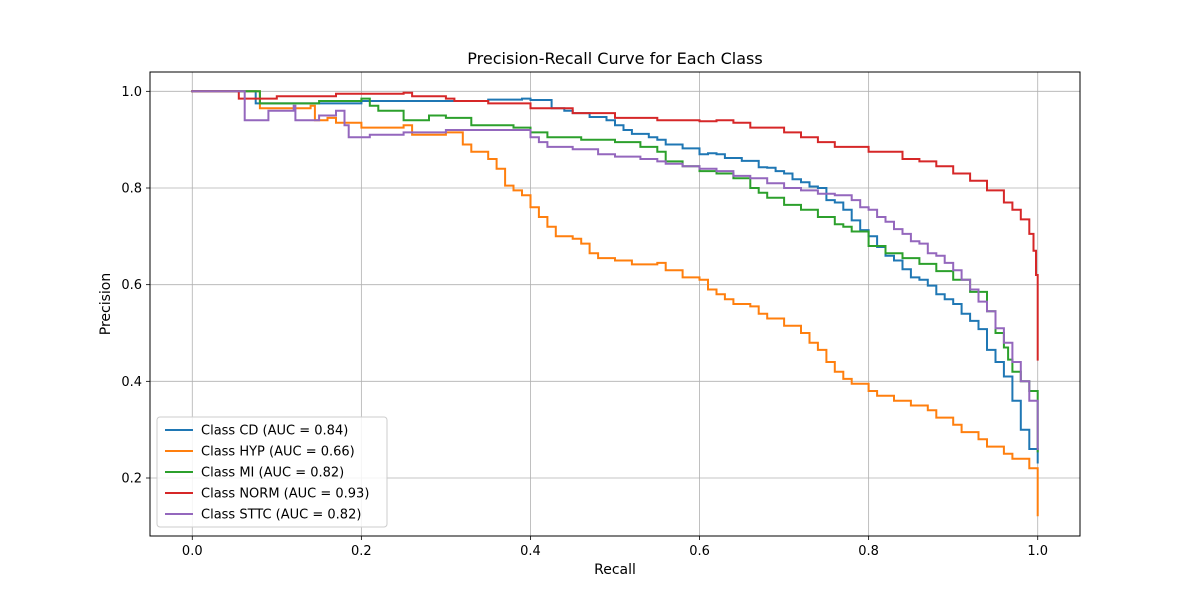 The width and height of the screenshot is (1200, 600). Describe the element at coordinates (285, 494) in the screenshot. I see `legend-label: Class NORM (AUC = 0.93)` at that location.